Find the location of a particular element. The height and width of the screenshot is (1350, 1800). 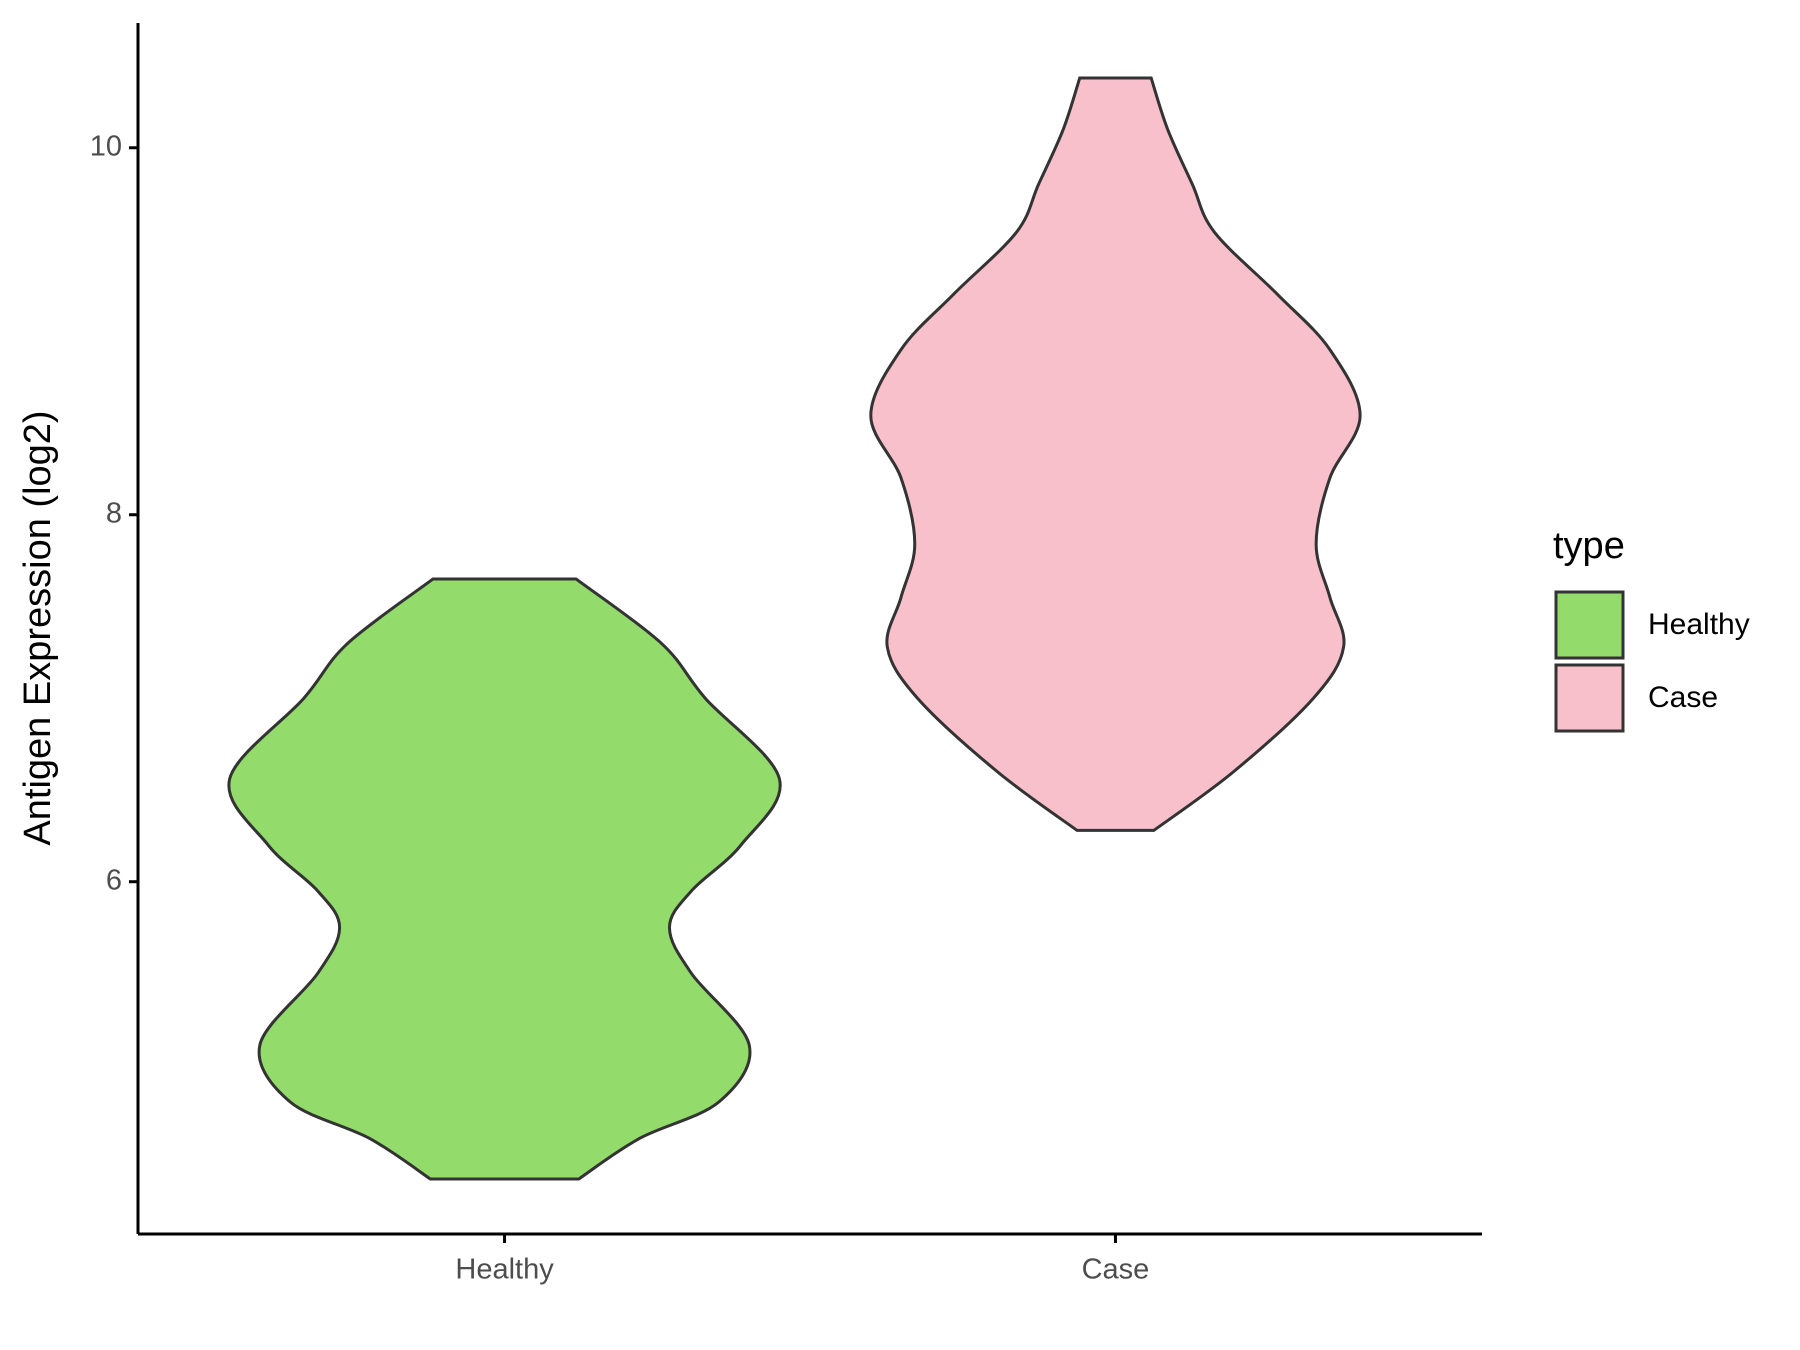

x-tick-label: Case is located at coordinates (1116, 1270).